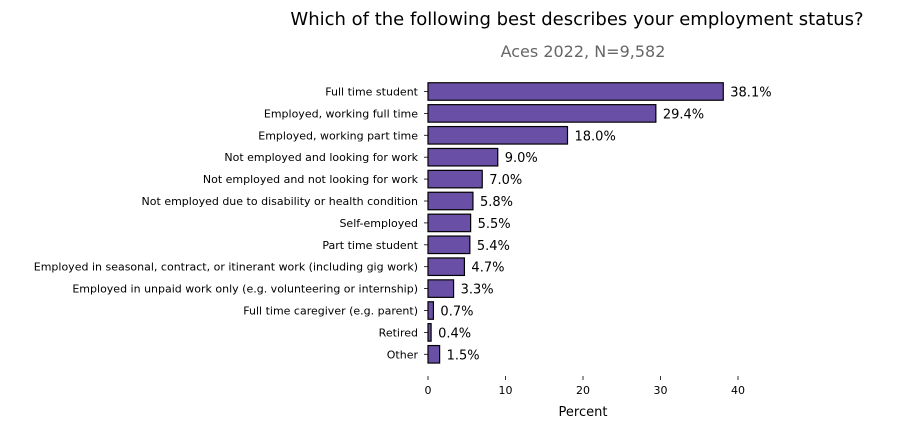 This screenshot has height=429, width=906. I want to click on value-label: 5.8%, so click(496, 202).